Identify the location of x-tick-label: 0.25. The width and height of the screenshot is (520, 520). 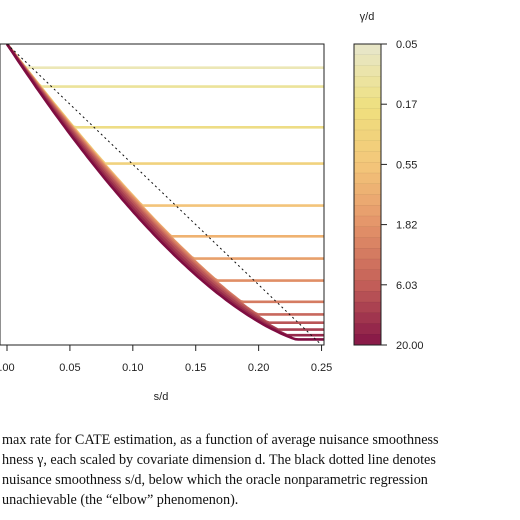
(321, 368).